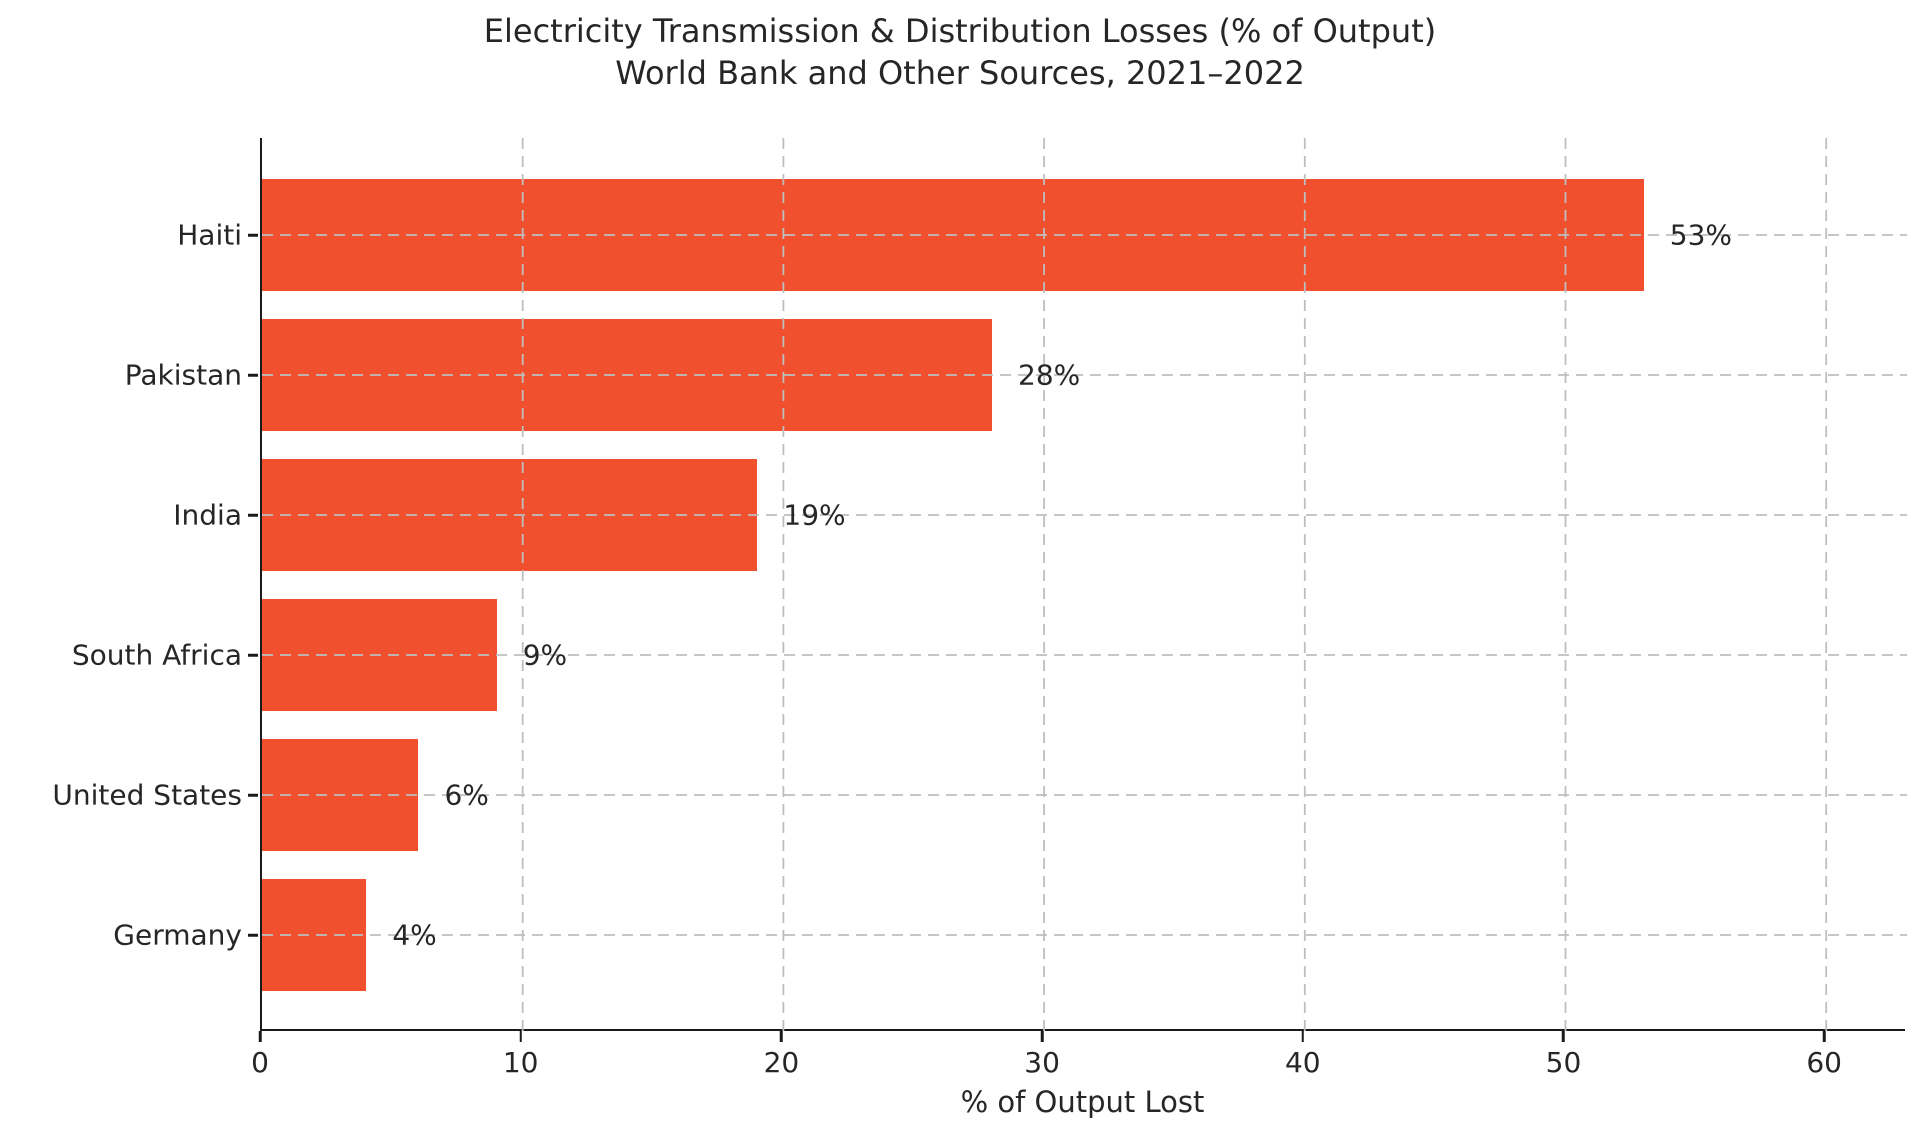 The height and width of the screenshot is (1127, 1920). What do you see at coordinates (1700, 235) in the screenshot?
I see `value-label-haiti: 53%` at bounding box center [1700, 235].